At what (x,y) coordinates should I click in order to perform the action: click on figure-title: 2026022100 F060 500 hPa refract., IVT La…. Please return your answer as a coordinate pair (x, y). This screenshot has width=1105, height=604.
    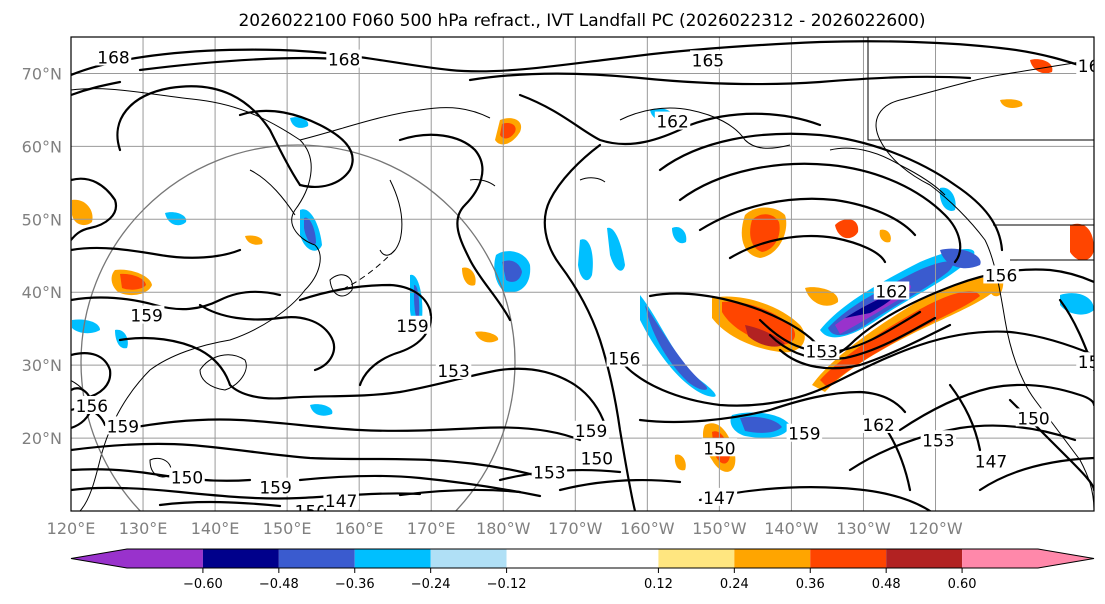
    Looking at the image, I should click on (581, 21).